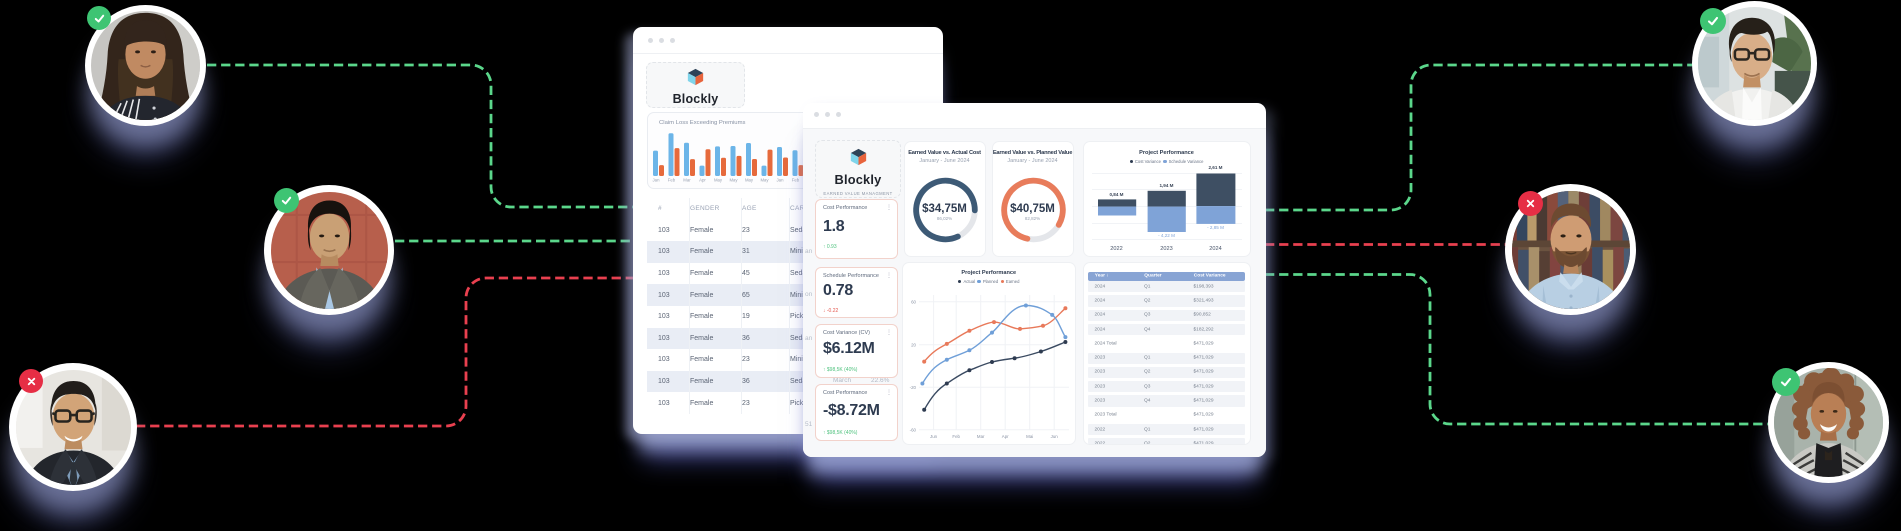 The height and width of the screenshot is (531, 1901). What do you see at coordinates (913, 387) in the screenshot?
I see `svg-text: -20` at bounding box center [913, 387].